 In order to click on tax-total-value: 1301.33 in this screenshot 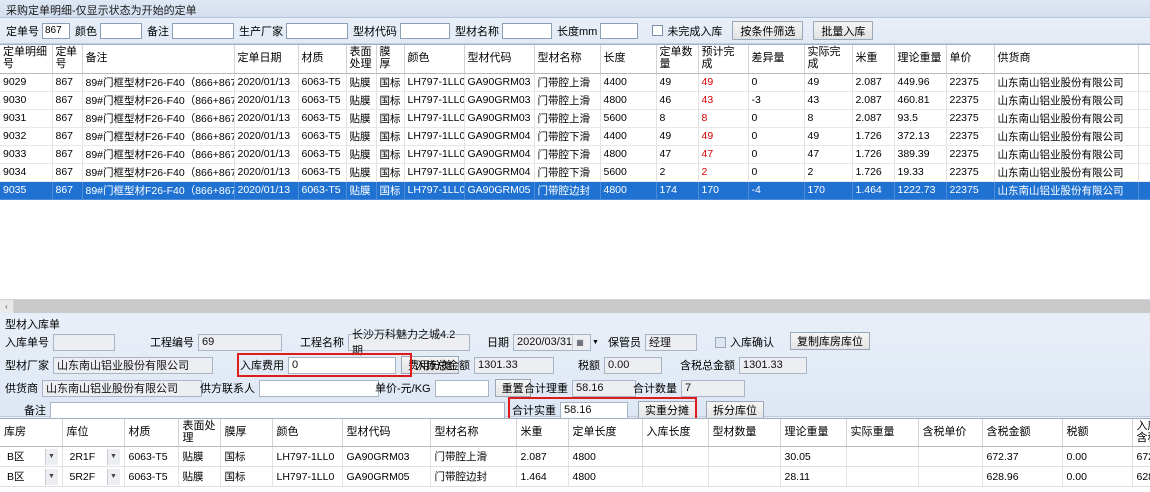, I will do `click(773, 365)`.